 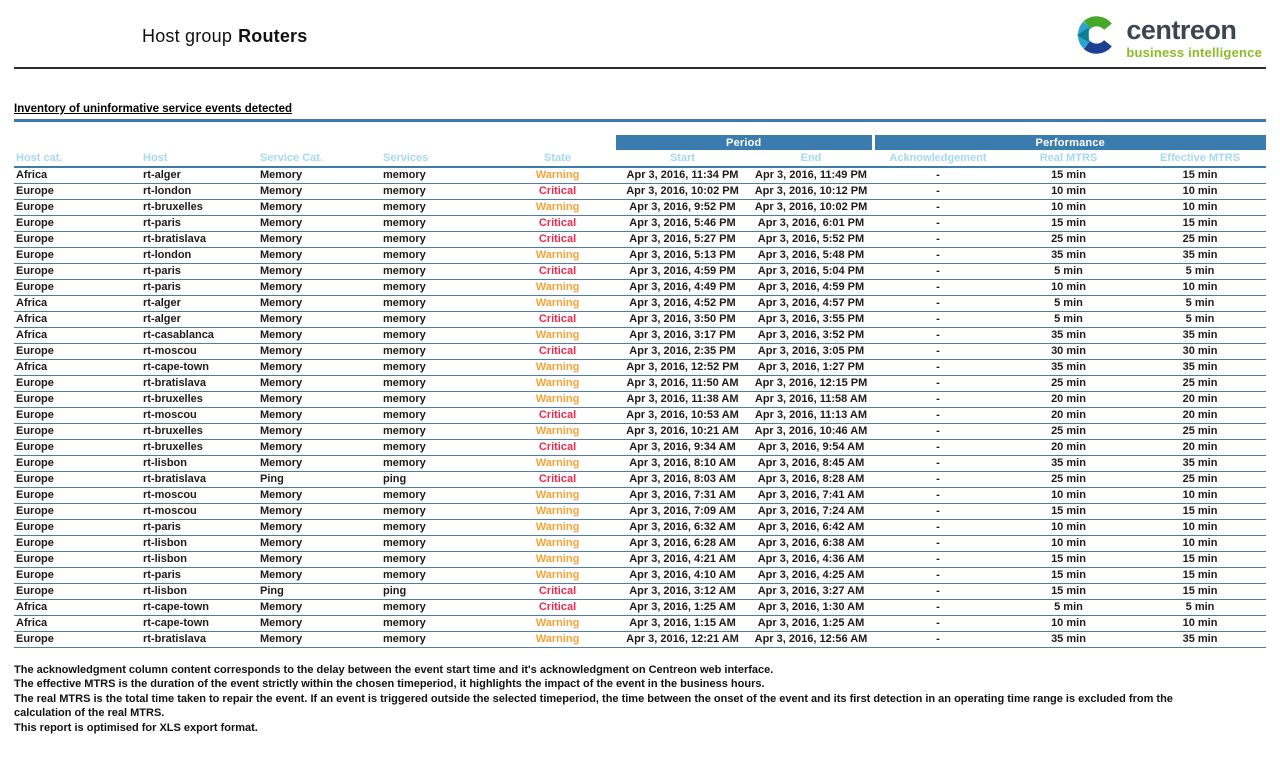 What do you see at coordinates (273, 36) in the screenshot?
I see `page-title-hostgroup: Routers` at bounding box center [273, 36].